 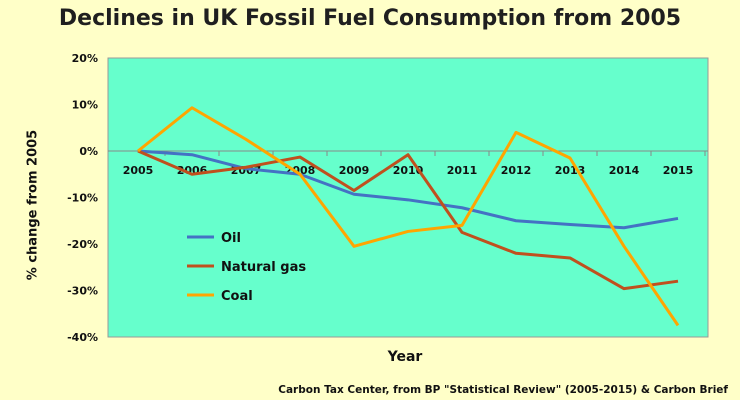 What do you see at coordinates (138, 170) in the screenshot?
I see `x-tick-label: 2005` at bounding box center [138, 170].